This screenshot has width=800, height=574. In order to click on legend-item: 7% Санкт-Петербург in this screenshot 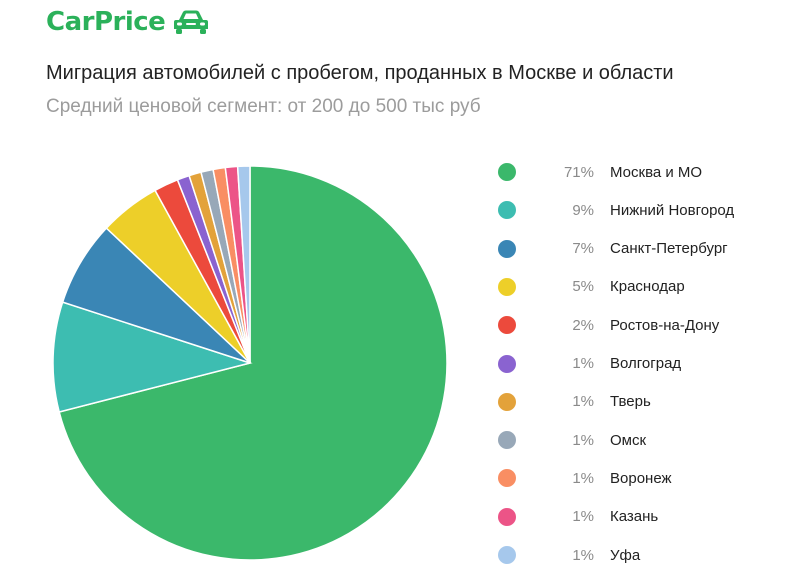, I will do `click(644, 249)`.